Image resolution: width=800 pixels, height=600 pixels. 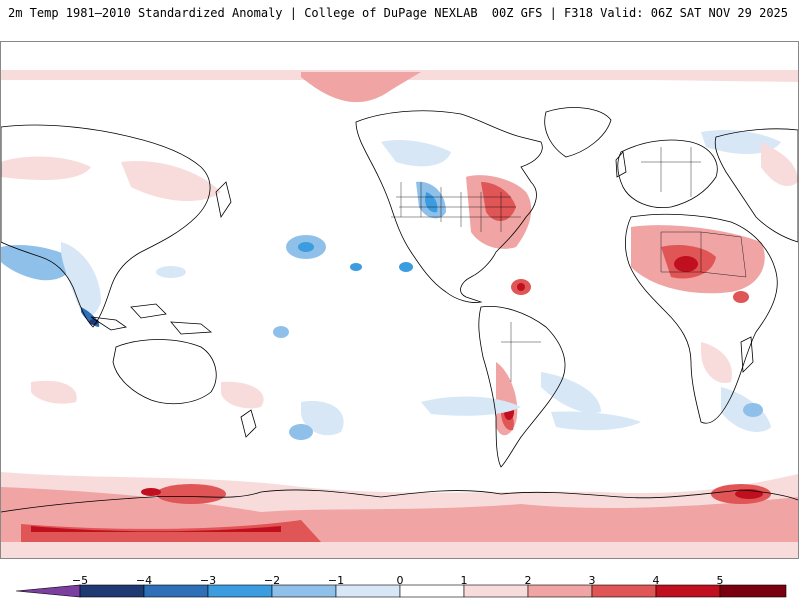 I want to click on arctic-anomaly-band, so click(x=399, y=86).